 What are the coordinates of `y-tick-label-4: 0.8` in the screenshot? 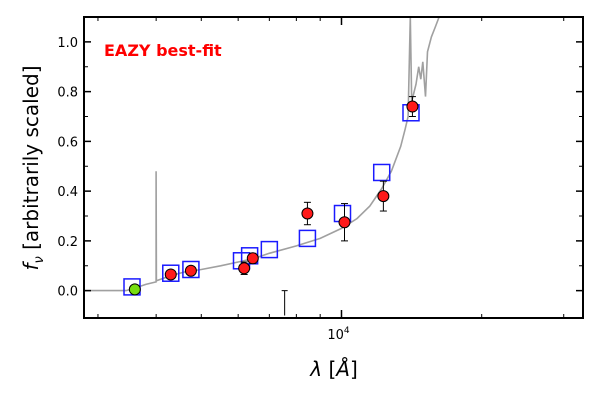 It's located at (67, 93).